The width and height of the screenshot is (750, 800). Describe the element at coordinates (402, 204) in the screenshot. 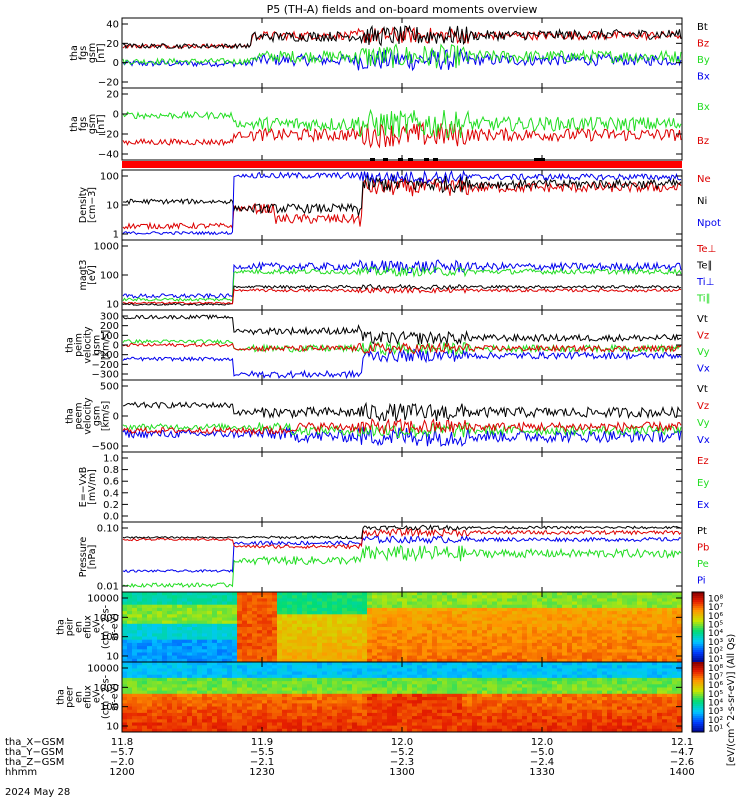

I see `series-line` at that location.